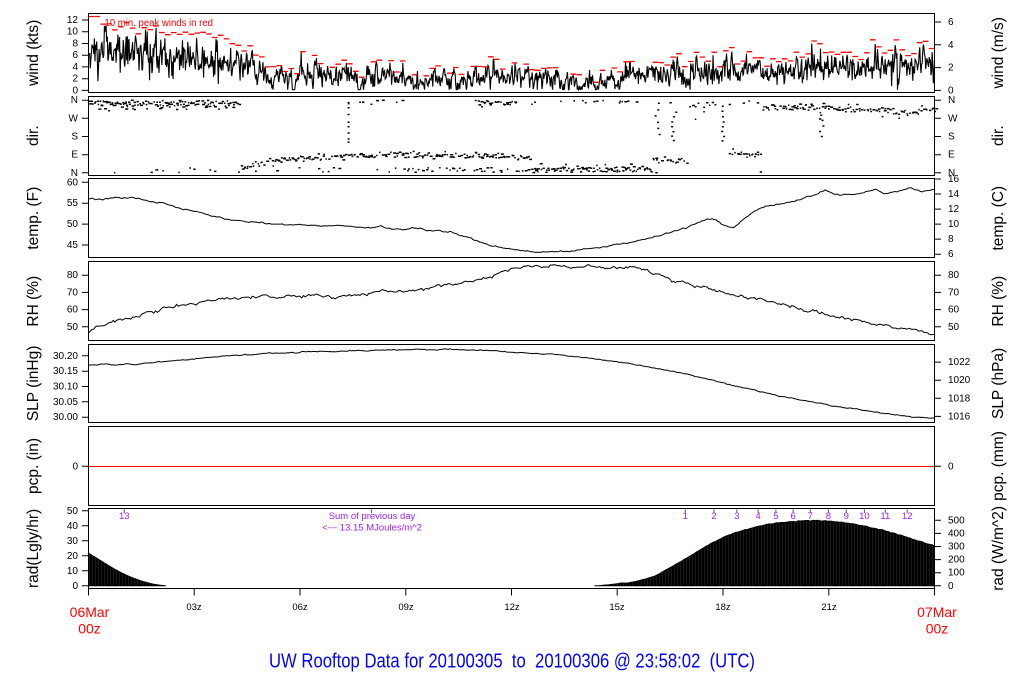  I want to click on svg-text: 9, so click(846, 516).